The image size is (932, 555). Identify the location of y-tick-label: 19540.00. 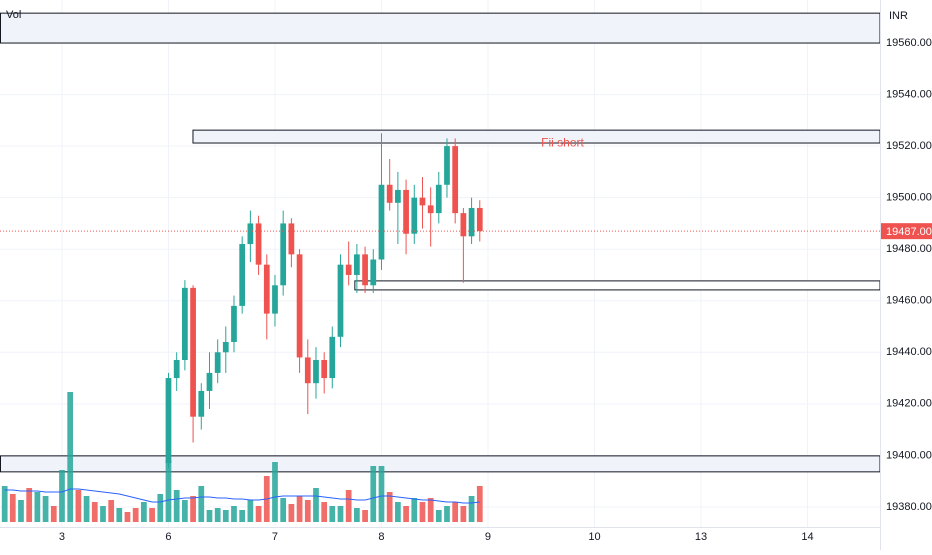
(909, 94).